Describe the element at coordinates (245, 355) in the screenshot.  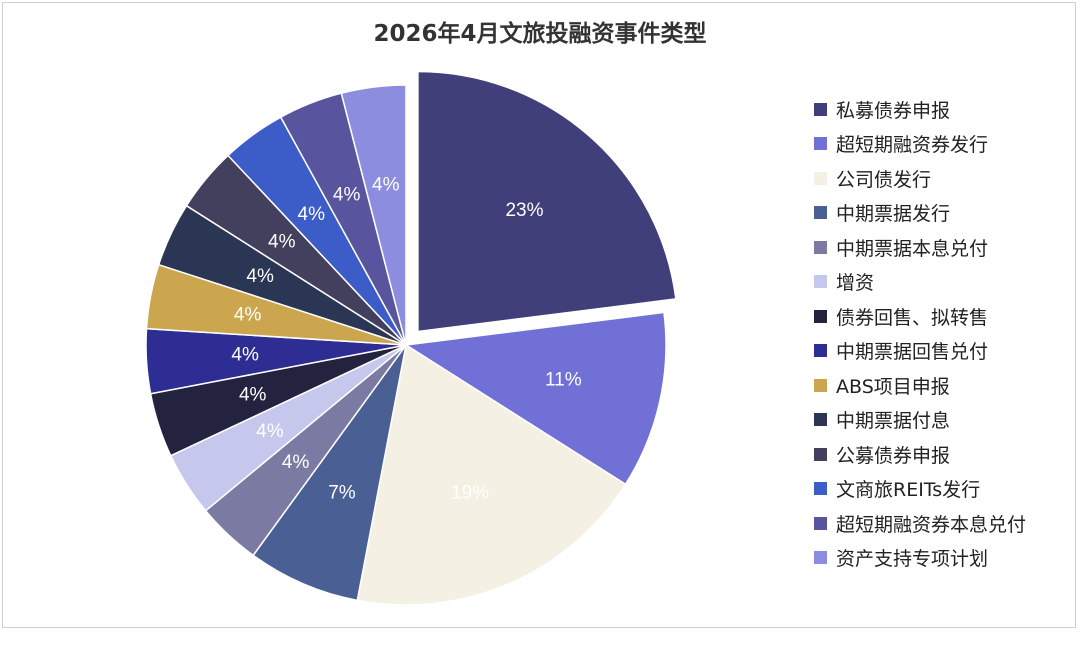
I see `data-label-8: 4%` at that location.